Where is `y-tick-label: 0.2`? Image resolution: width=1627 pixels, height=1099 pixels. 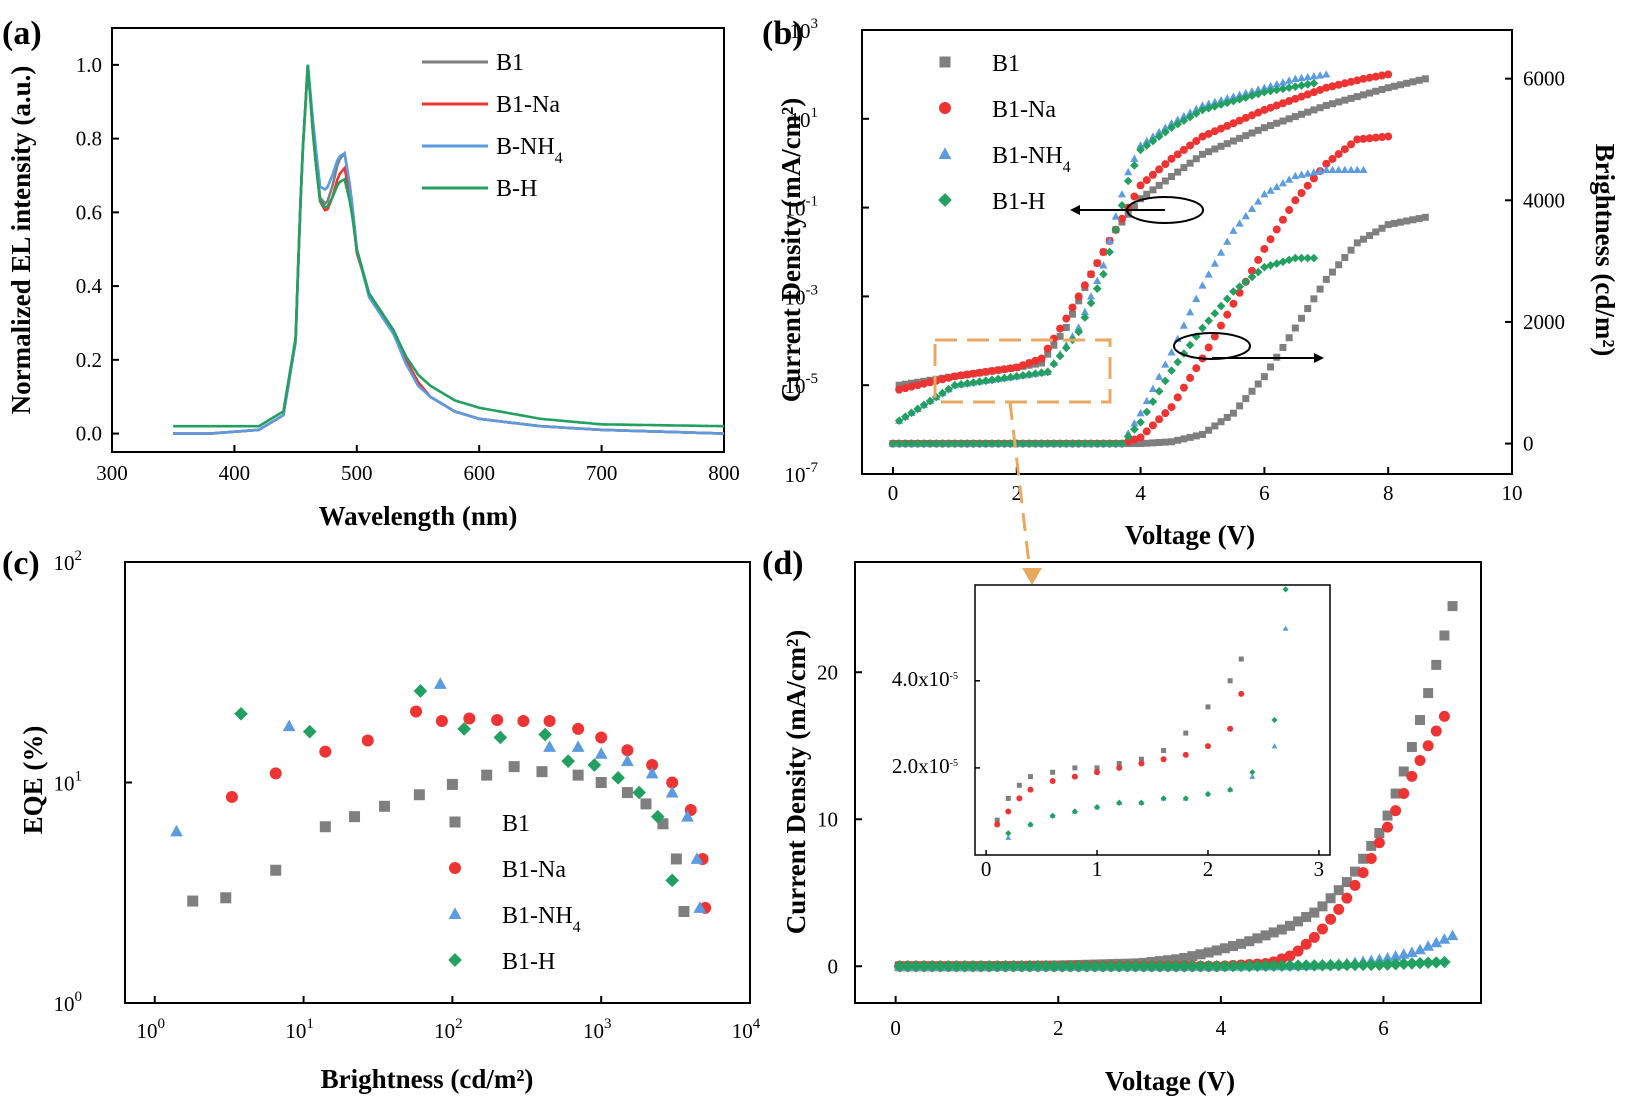
y-tick-label: 0.2 is located at coordinates (89, 360).